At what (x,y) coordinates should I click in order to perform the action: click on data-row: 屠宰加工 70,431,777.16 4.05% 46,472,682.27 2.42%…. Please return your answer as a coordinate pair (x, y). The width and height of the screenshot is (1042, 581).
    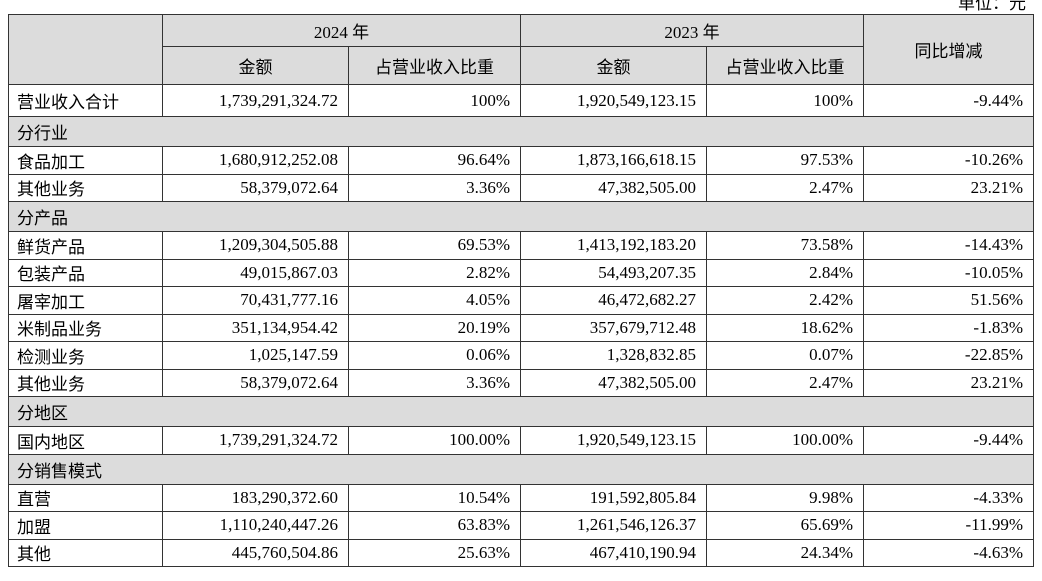
    Looking at the image, I should click on (521, 300).